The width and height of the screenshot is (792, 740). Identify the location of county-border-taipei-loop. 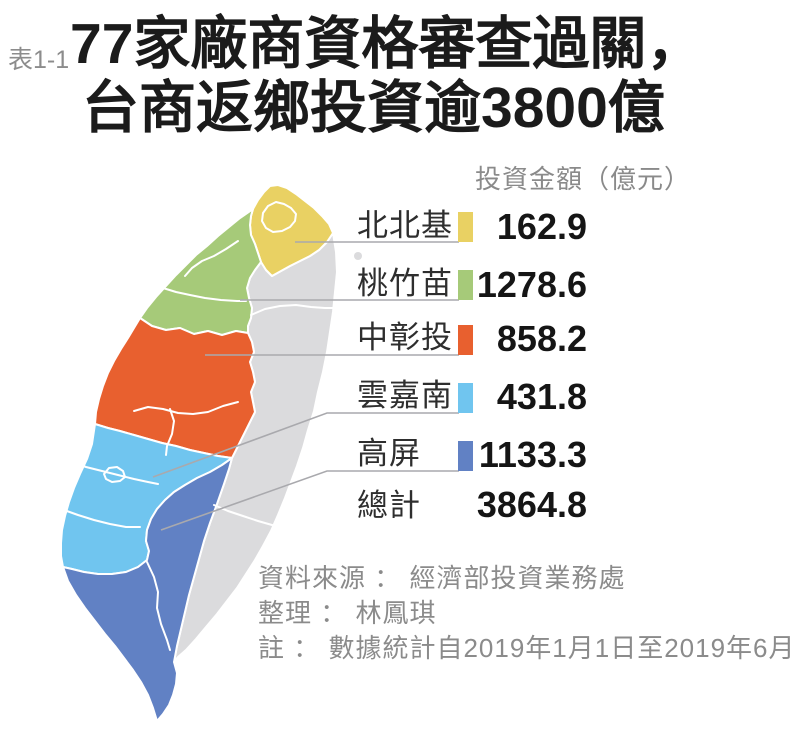
(279, 217).